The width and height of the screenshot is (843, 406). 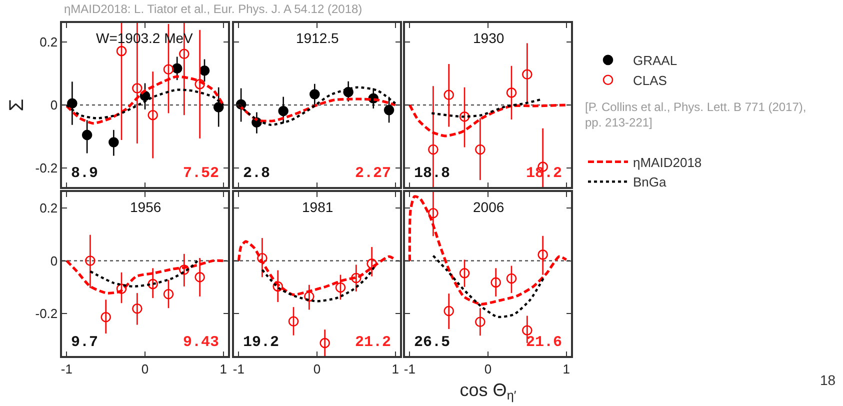 What do you see at coordinates (17, 105) in the screenshot?
I see `y-axis-title: Σ` at bounding box center [17, 105].